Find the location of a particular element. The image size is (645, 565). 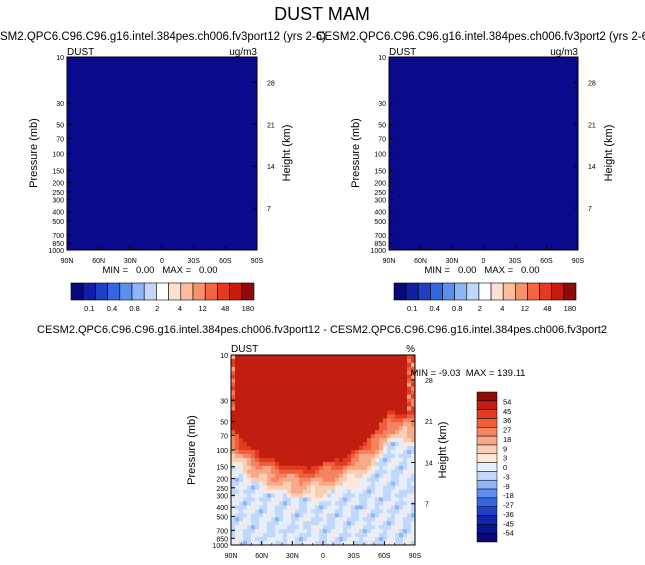

colorbar-box is located at coordinates (487, 449).